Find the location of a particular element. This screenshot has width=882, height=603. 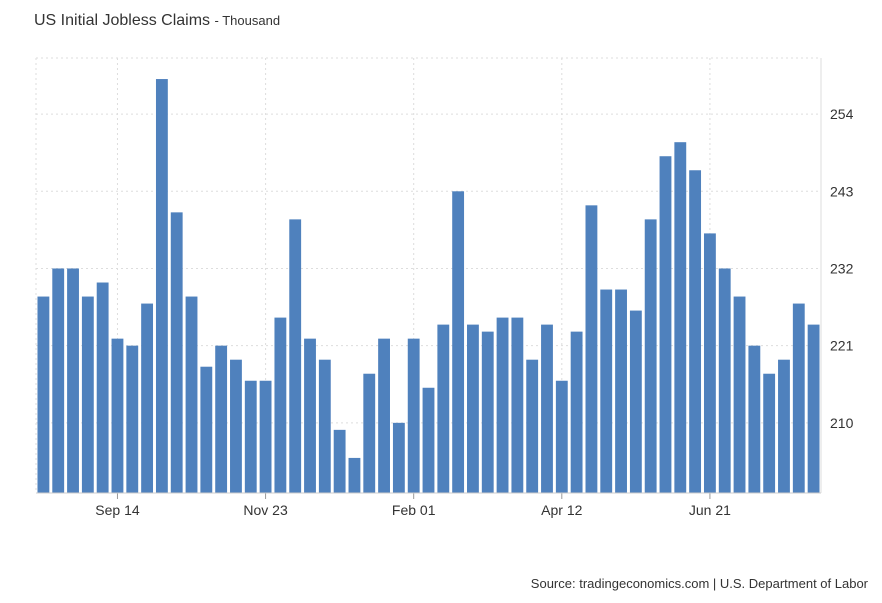

y-tick-label: 243 is located at coordinates (842, 191).